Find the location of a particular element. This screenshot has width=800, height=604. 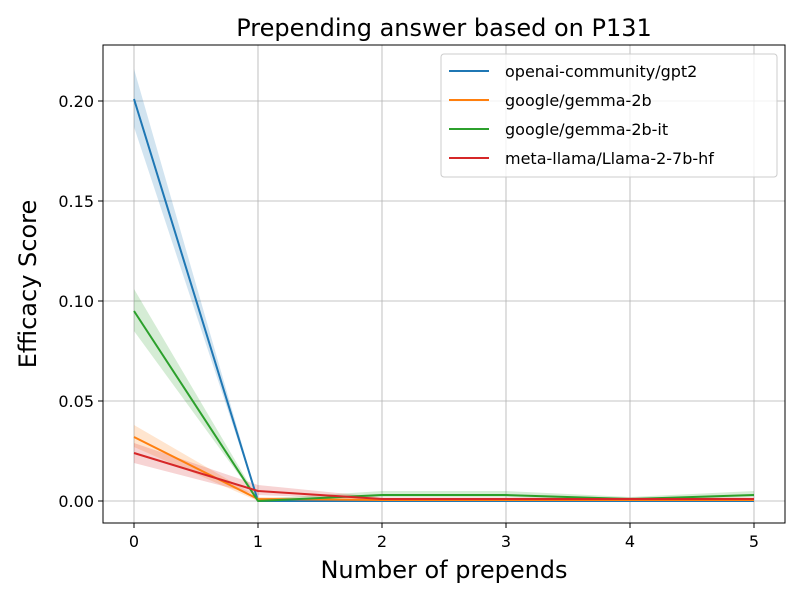

x-tick-label: 0 is located at coordinates (134, 541).